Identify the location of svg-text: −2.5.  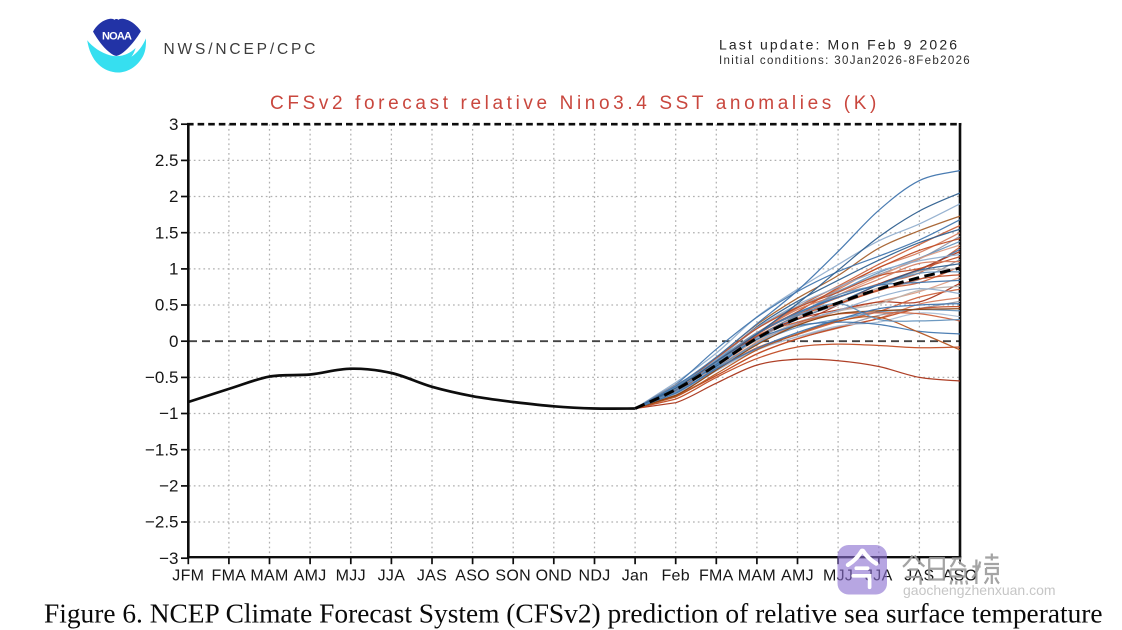
(162, 522).